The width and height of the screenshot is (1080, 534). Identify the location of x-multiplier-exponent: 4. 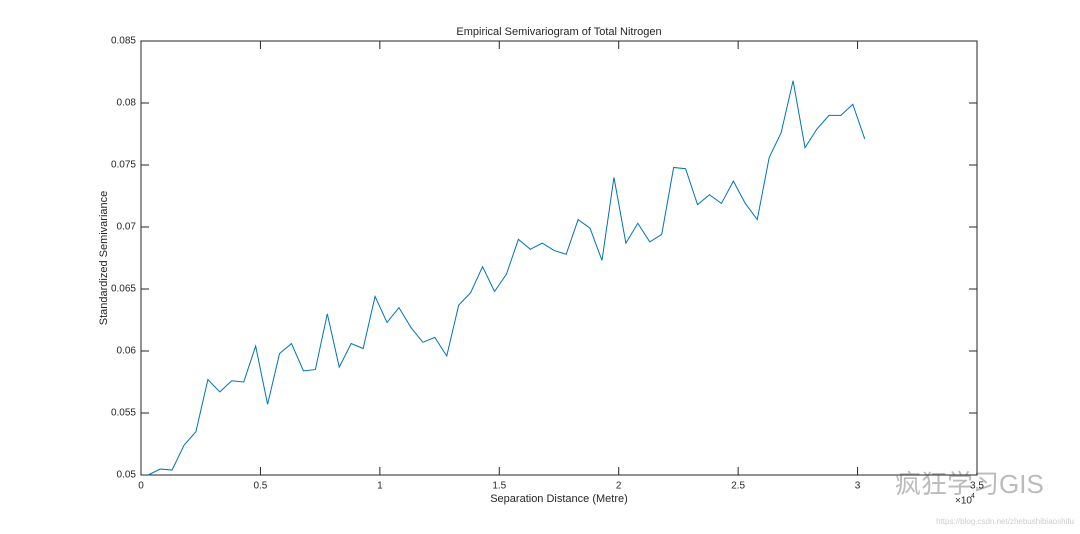
(973, 496).